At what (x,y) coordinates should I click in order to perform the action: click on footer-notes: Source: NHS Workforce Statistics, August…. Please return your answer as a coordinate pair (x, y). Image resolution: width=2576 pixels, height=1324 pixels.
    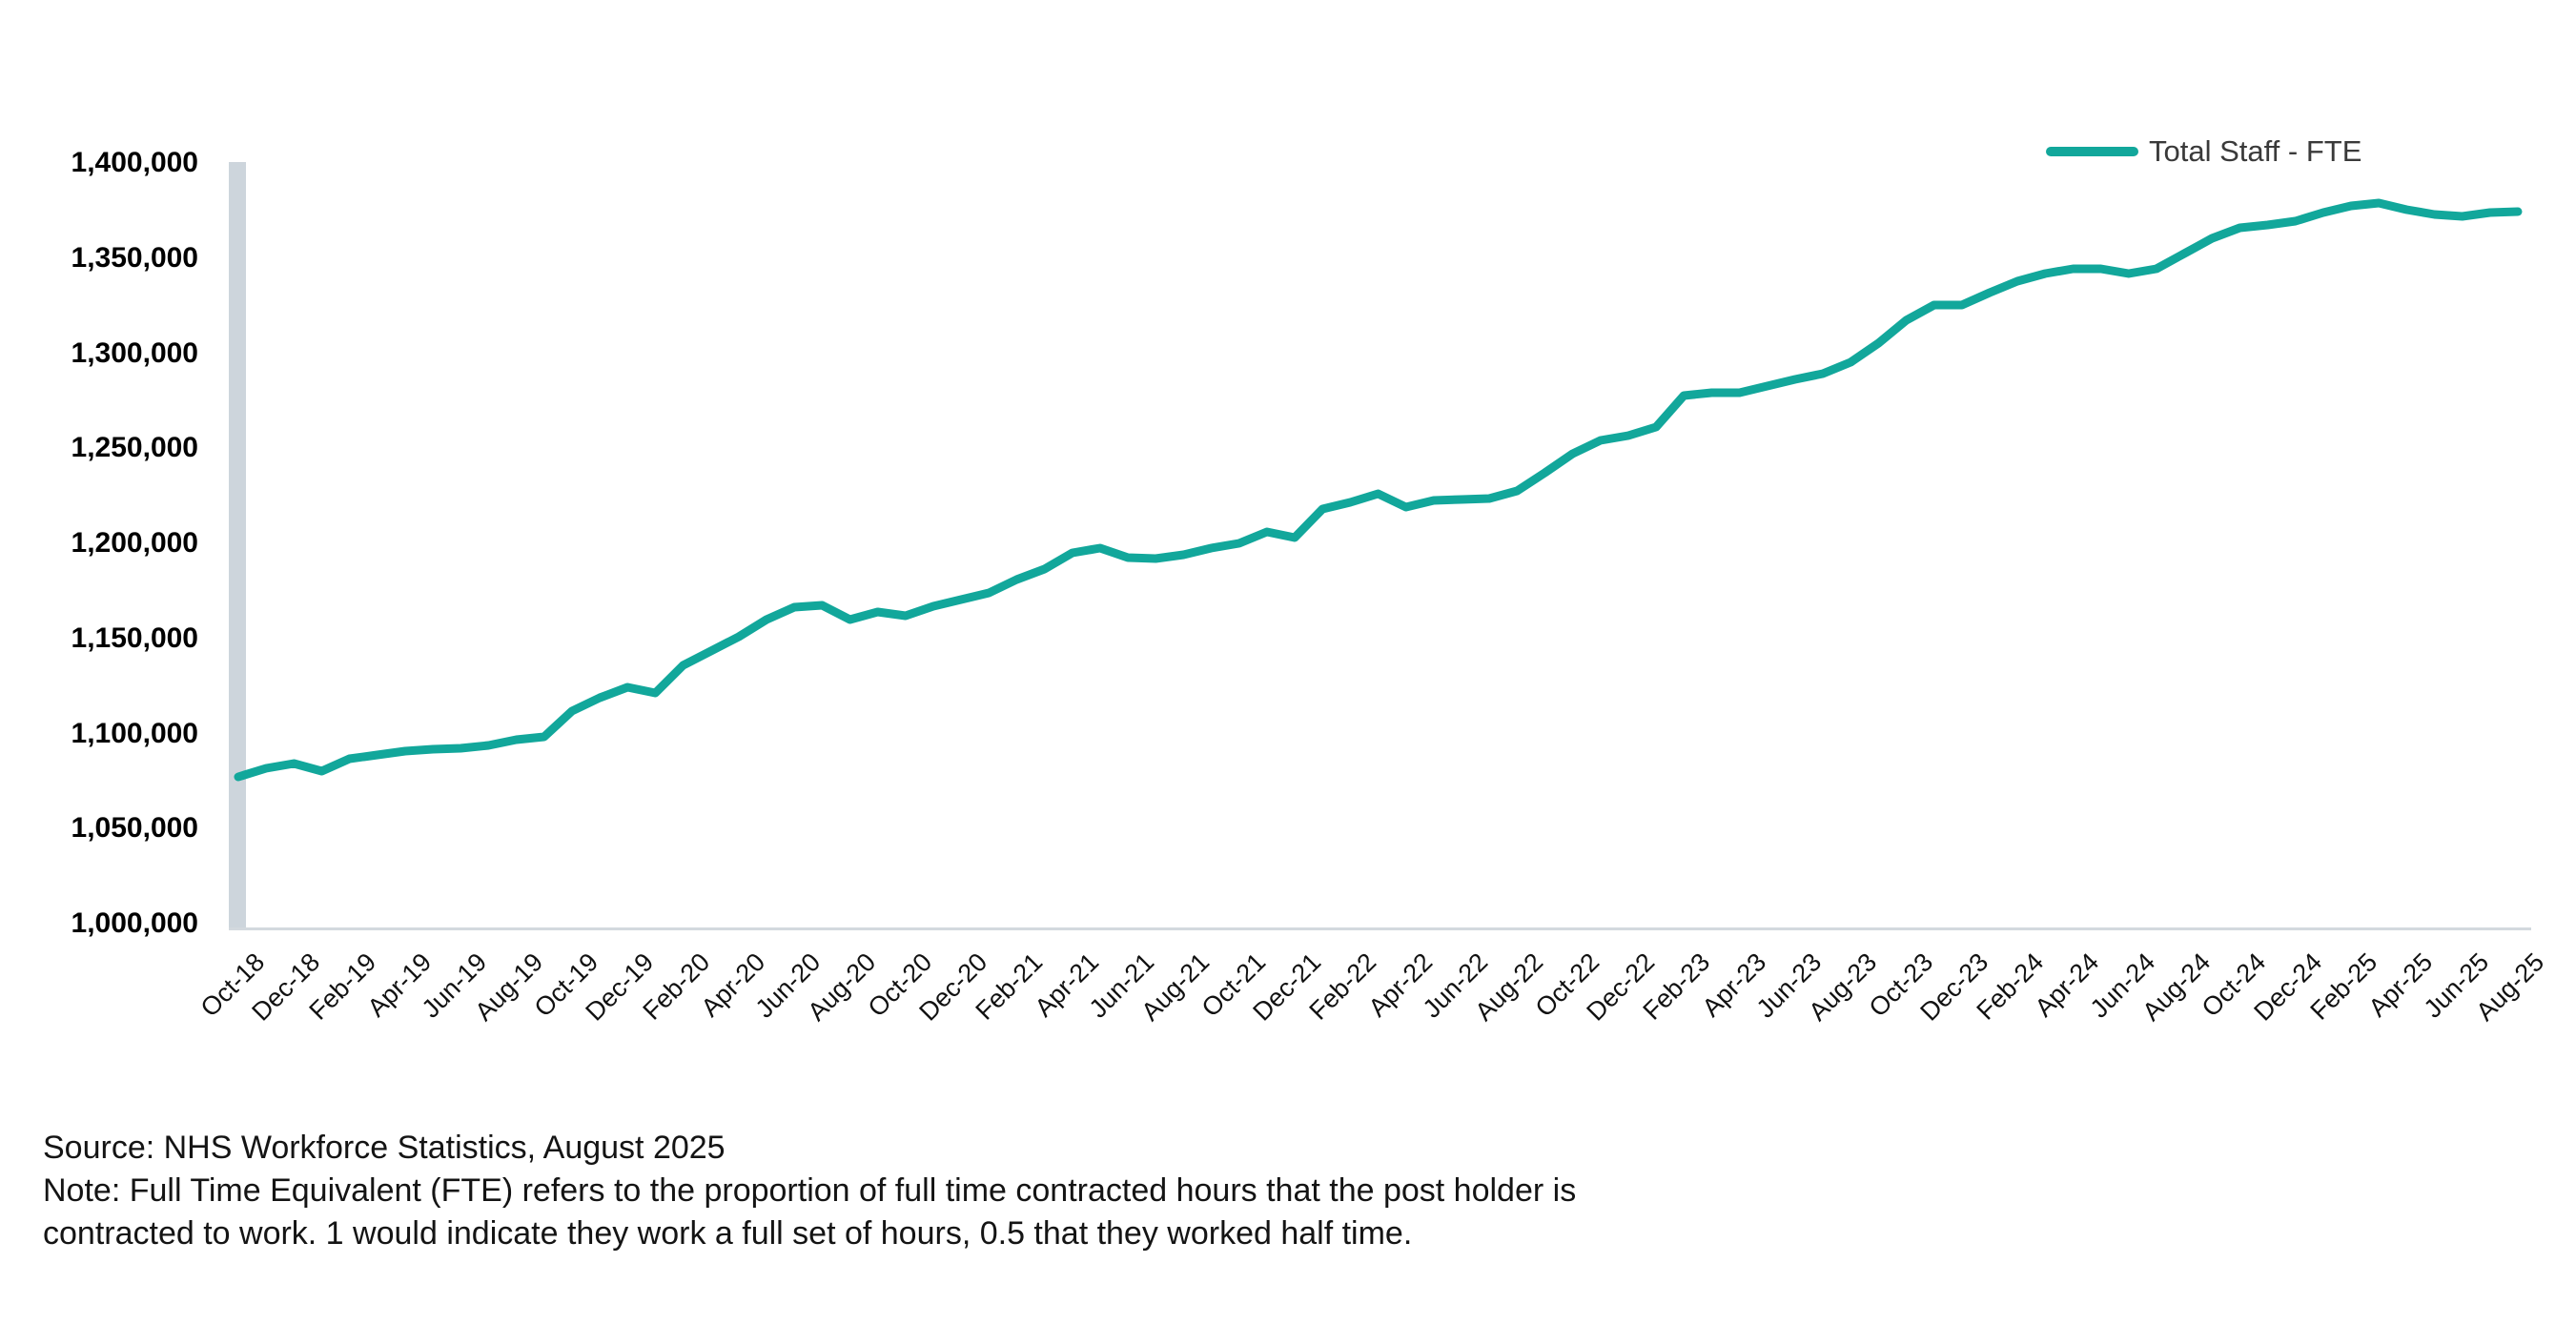
    Looking at the image, I should click on (809, 1191).